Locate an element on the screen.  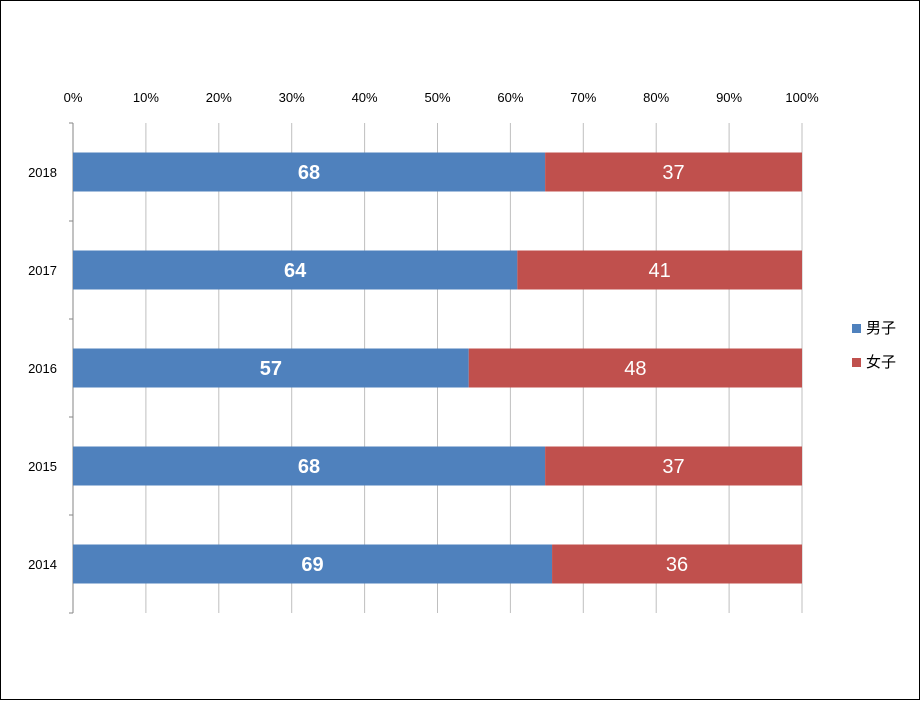
data-label: 57 is located at coordinates (271, 369).